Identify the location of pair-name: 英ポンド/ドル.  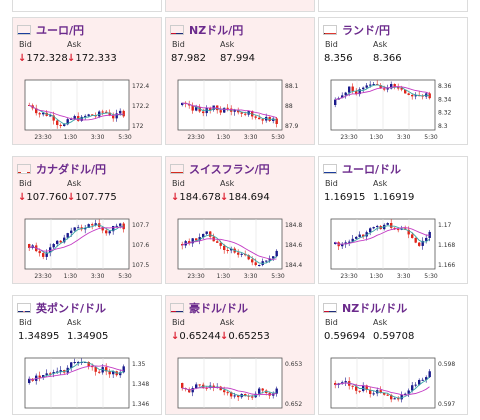
(71, 308).